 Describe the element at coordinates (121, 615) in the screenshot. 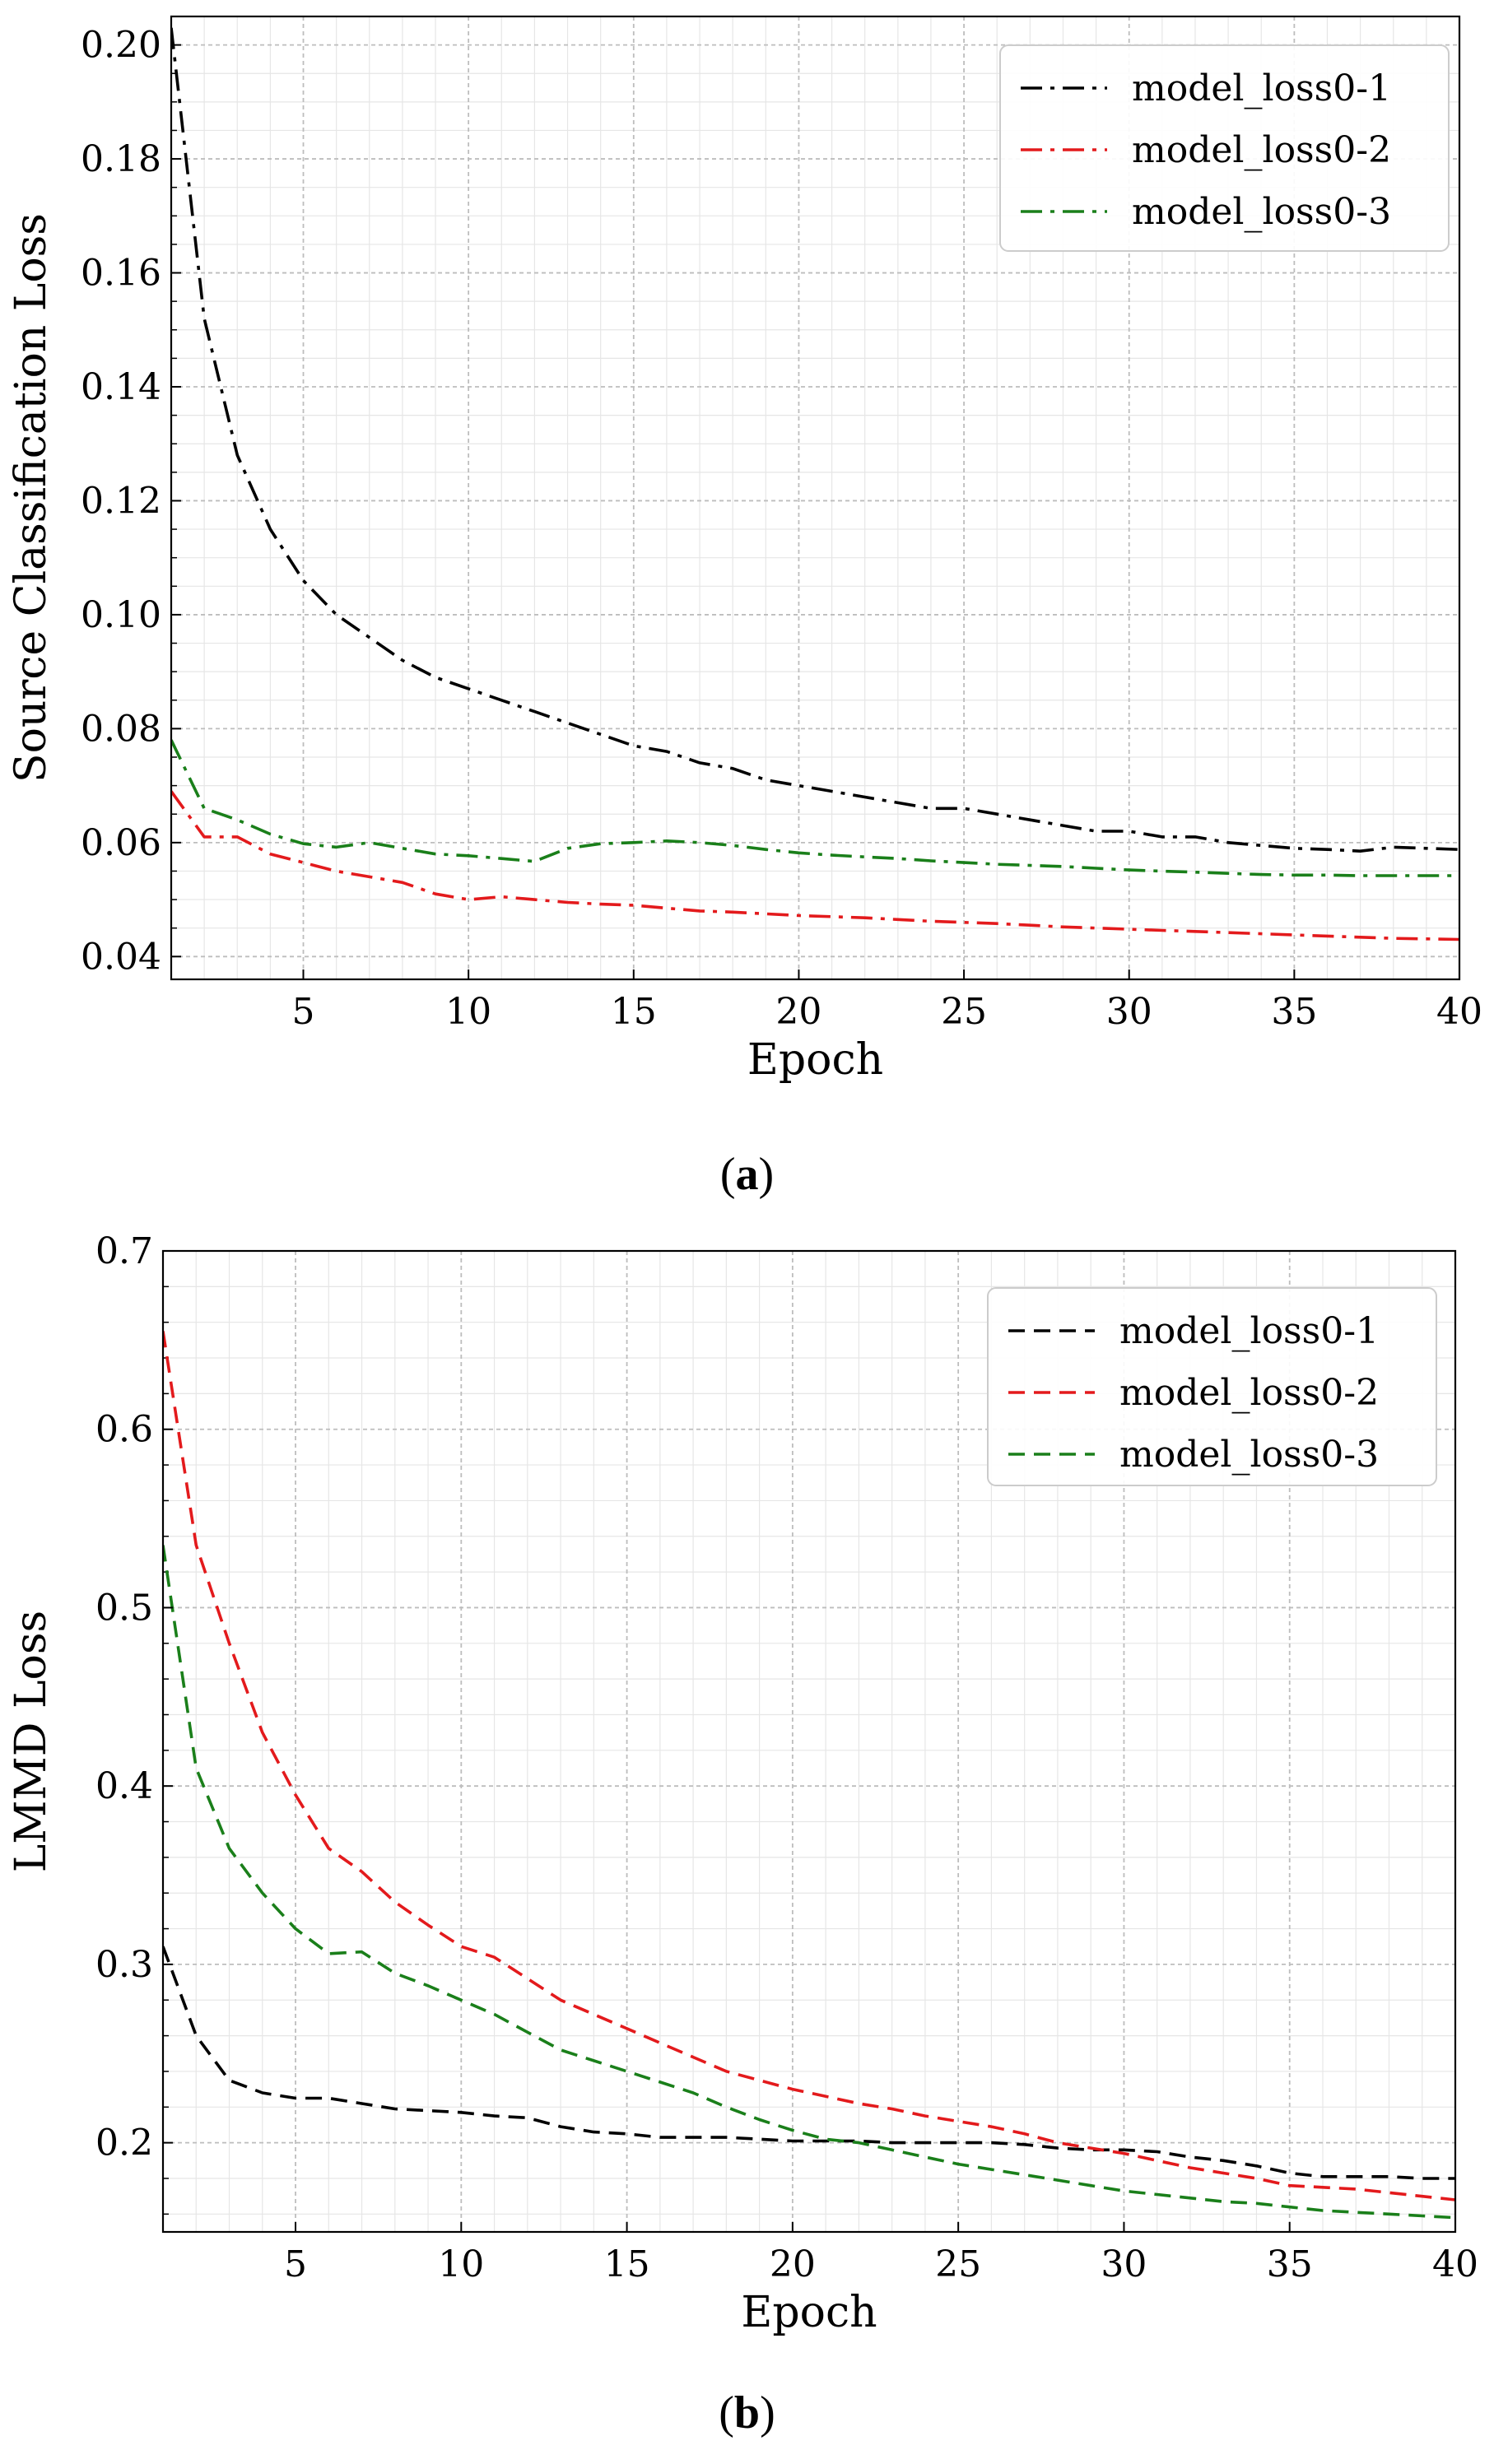

I see `y-tick-label: 0.10` at that location.